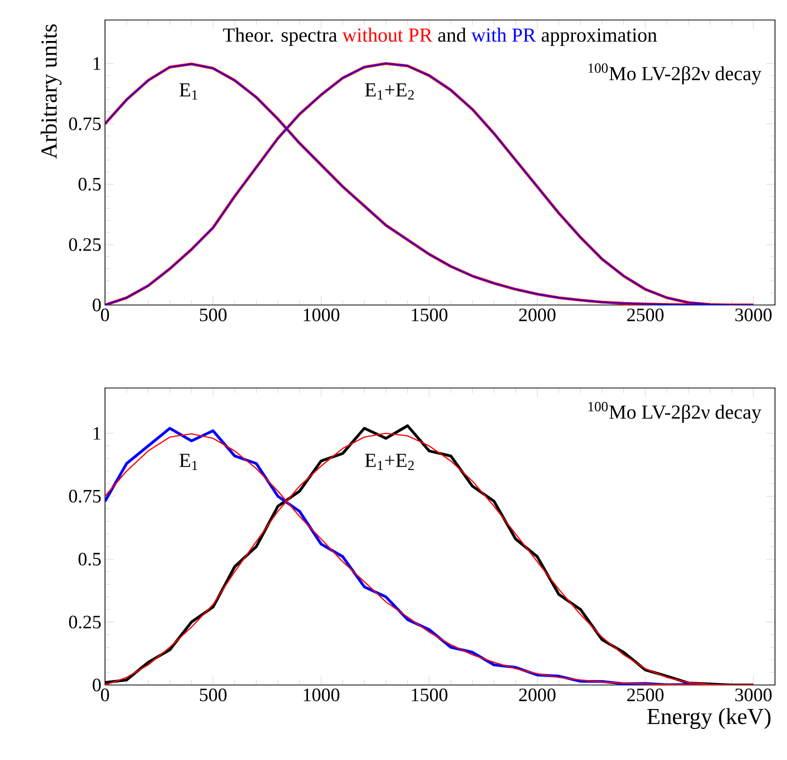 The image size is (787, 760). What do you see at coordinates (599, 37) in the screenshot?
I see `annotation: approximation` at bounding box center [599, 37].